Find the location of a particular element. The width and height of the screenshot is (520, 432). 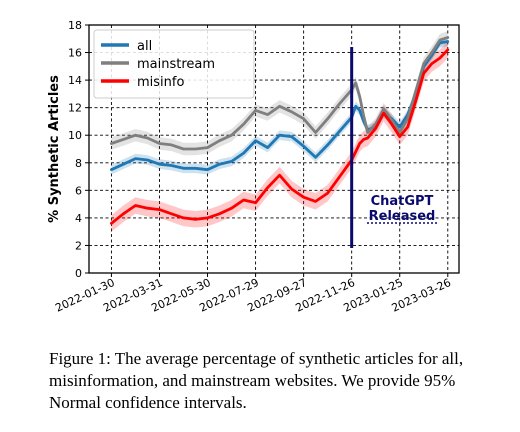

release-label-line1: ChatGPT is located at coordinates (402, 201).